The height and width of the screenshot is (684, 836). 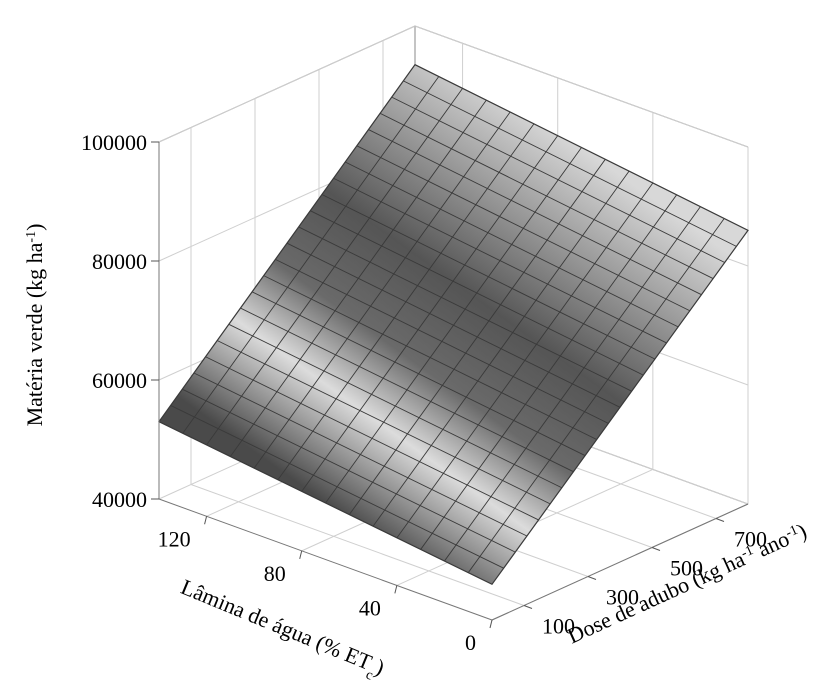 I want to click on gridline-z-back-left, so click(x=287, y=84).